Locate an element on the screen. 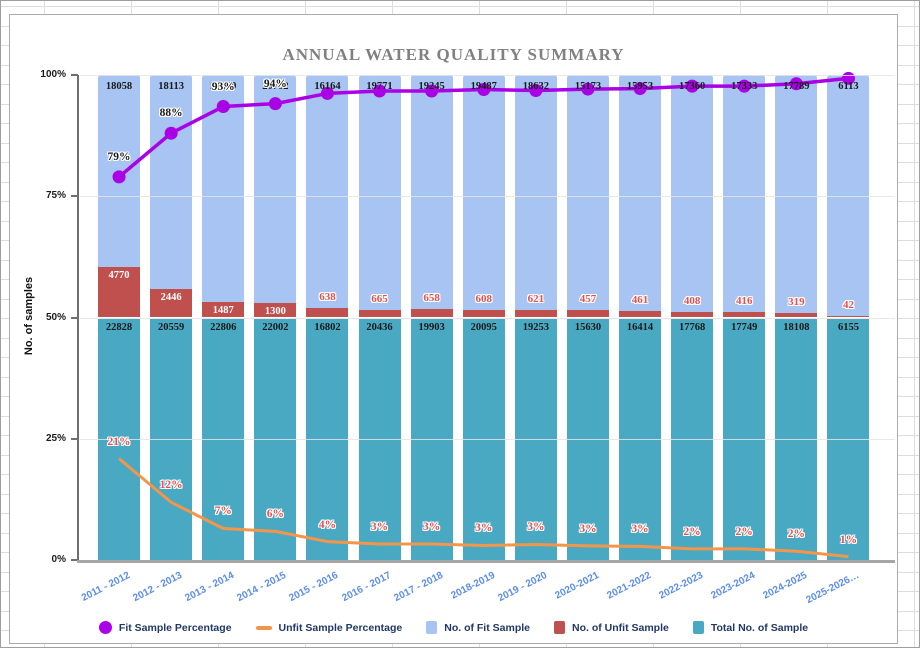 The width and height of the screenshot is (920, 648). legend-item-unfit-sample-percentage: Unfit Sample Percentage is located at coordinates (328, 628).